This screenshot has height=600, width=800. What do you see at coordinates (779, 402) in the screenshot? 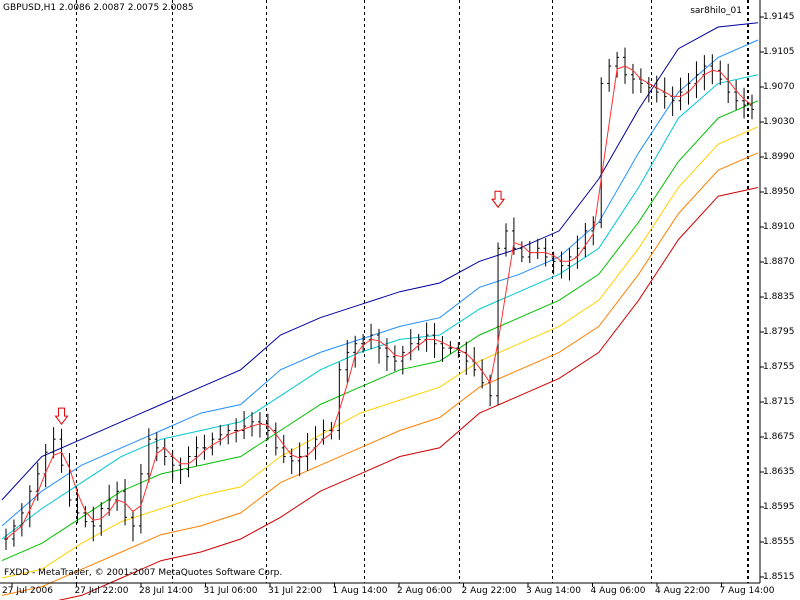
I see `y-tick-label: 1.8715` at bounding box center [779, 402].